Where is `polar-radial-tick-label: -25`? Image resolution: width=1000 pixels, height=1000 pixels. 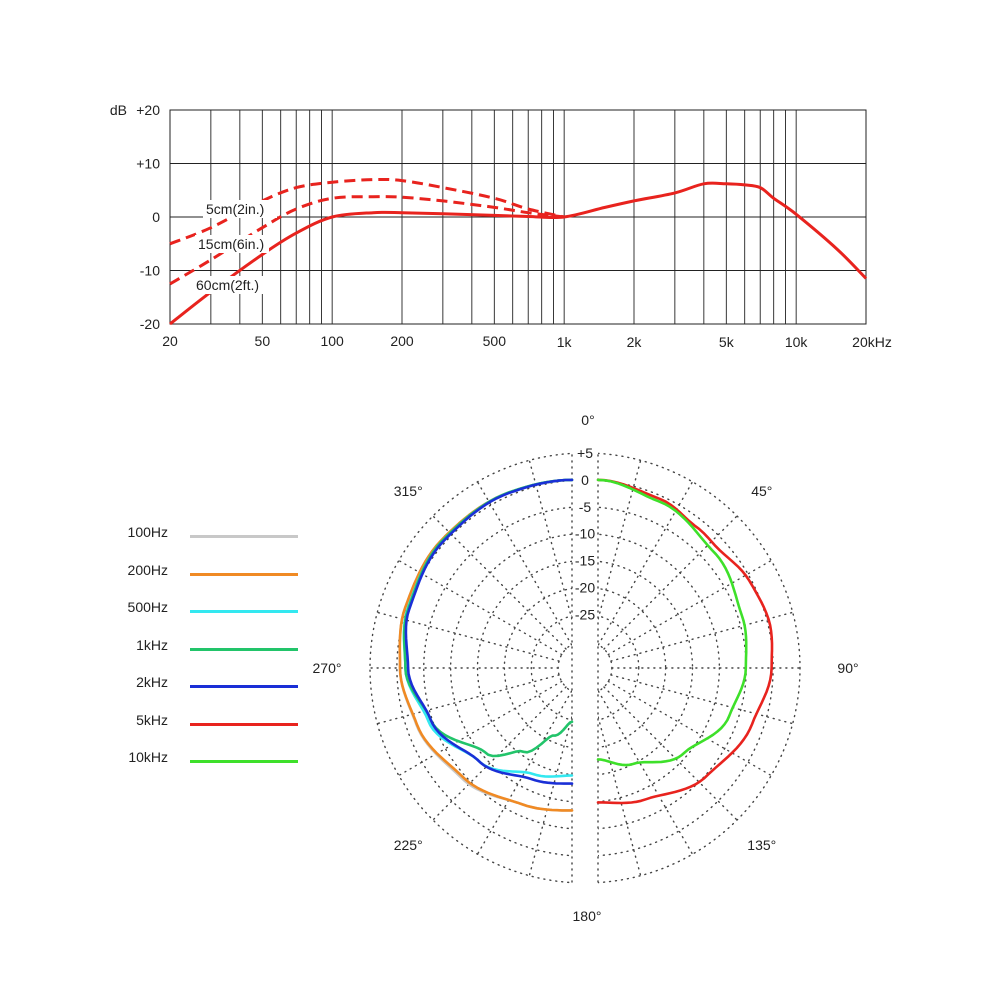 polar-radial-tick-label: -25 is located at coordinates (585, 614).